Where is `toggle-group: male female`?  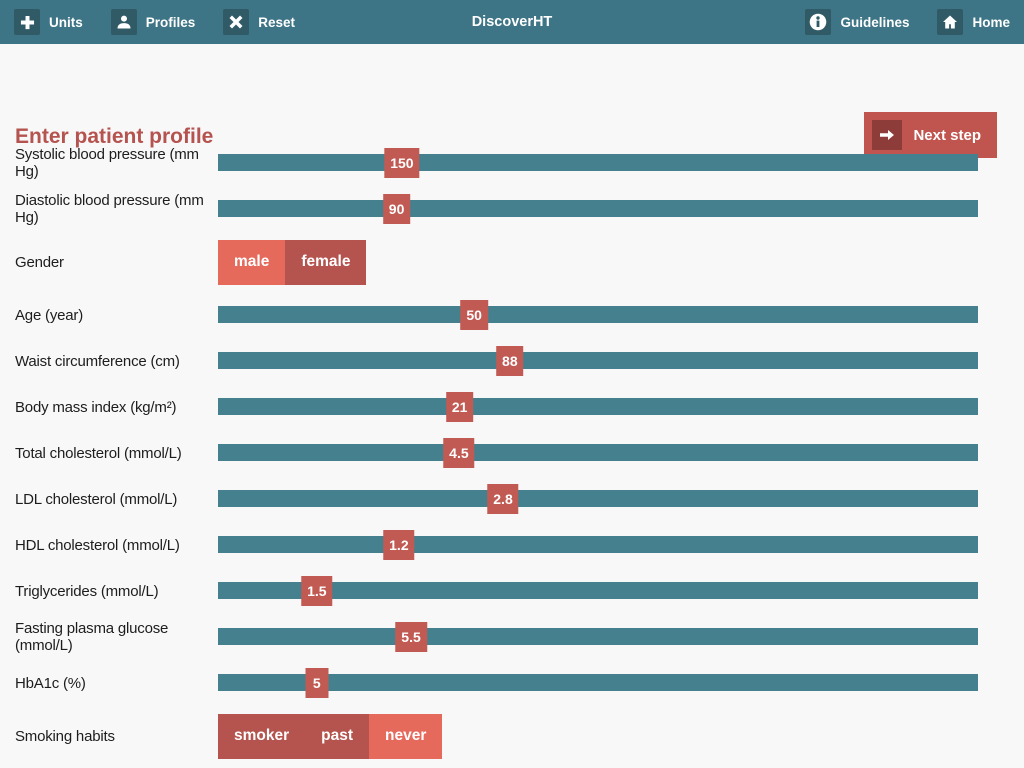
toggle-group: male female is located at coordinates (292, 262).